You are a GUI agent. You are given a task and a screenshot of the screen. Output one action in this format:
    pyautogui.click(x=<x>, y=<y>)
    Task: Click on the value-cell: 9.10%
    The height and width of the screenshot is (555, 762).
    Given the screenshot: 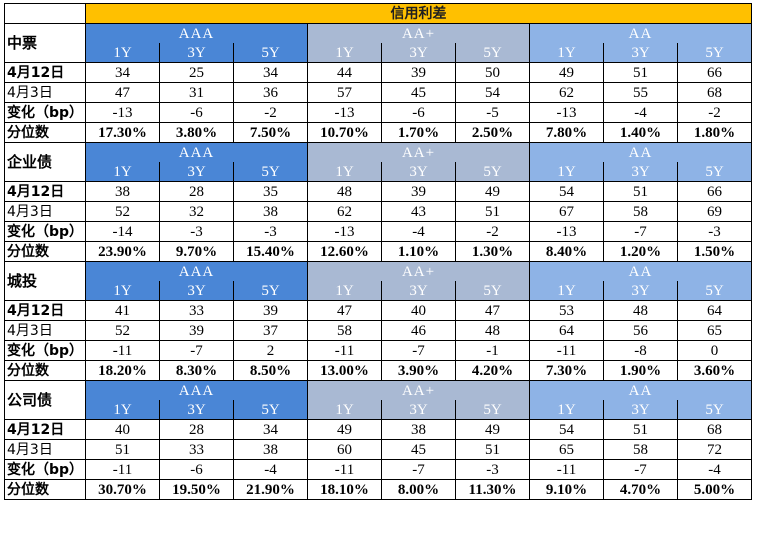 What is the action you would take?
    pyautogui.click(x=566, y=489)
    